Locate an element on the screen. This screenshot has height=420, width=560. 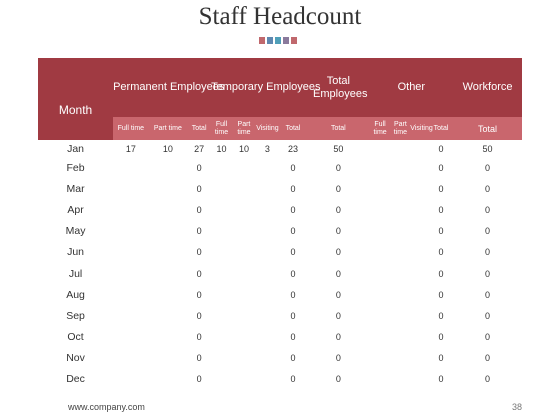
table-row: Feb 0 0 0 0 0 is located at coordinates (280, 167).